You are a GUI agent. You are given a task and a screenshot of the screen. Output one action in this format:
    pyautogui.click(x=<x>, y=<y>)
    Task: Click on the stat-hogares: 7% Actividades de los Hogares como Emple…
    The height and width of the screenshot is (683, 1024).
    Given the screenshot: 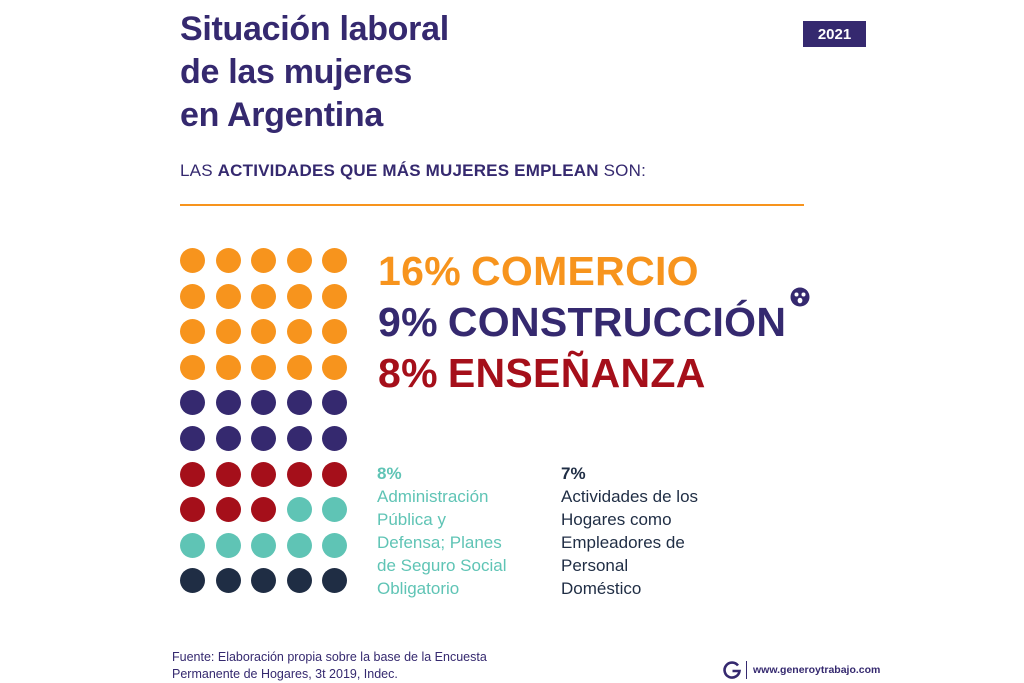 What is the action you would take?
    pyautogui.click(x=629, y=531)
    